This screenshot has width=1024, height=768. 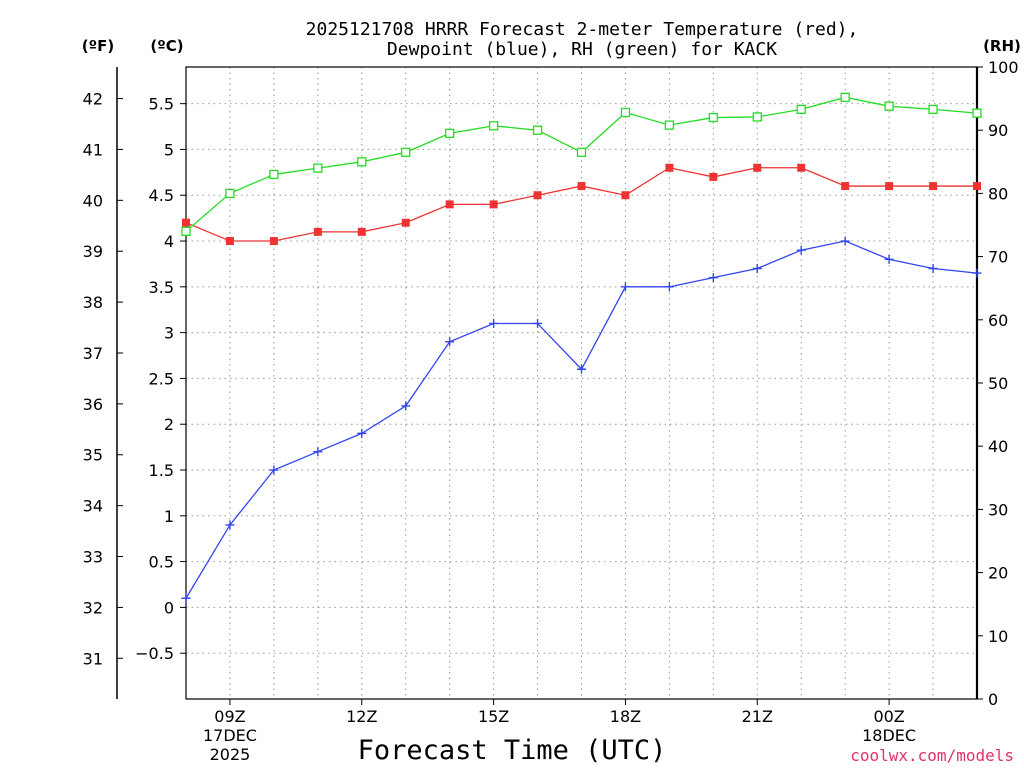 What do you see at coordinates (889, 735) in the screenshot?
I see `x-tick-label: 18DEC` at bounding box center [889, 735].